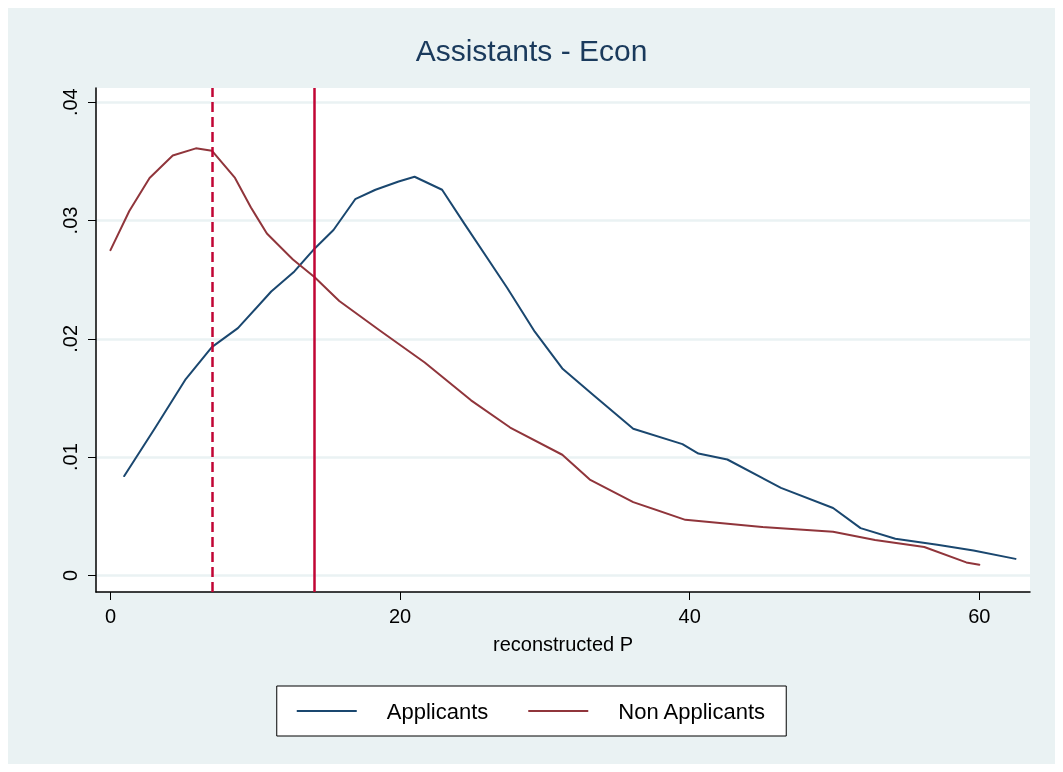 The height and width of the screenshot is (772, 1063). What do you see at coordinates (689, 616) in the screenshot?
I see `x-tick-label: 40` at bounding box center [689, 616].